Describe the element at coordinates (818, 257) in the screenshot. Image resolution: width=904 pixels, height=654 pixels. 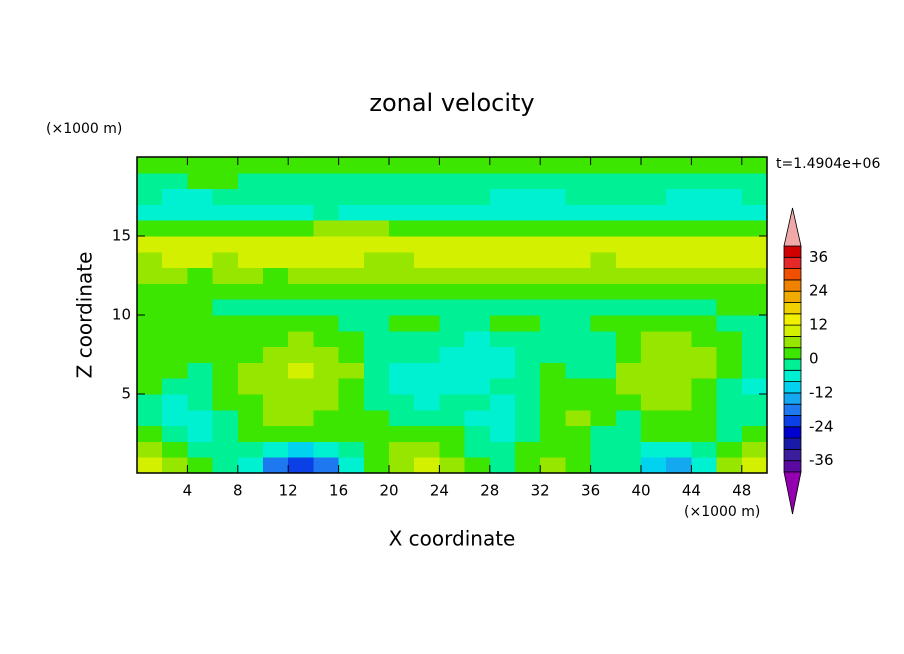
I see `colorbar-tick-label: 36` at that location.